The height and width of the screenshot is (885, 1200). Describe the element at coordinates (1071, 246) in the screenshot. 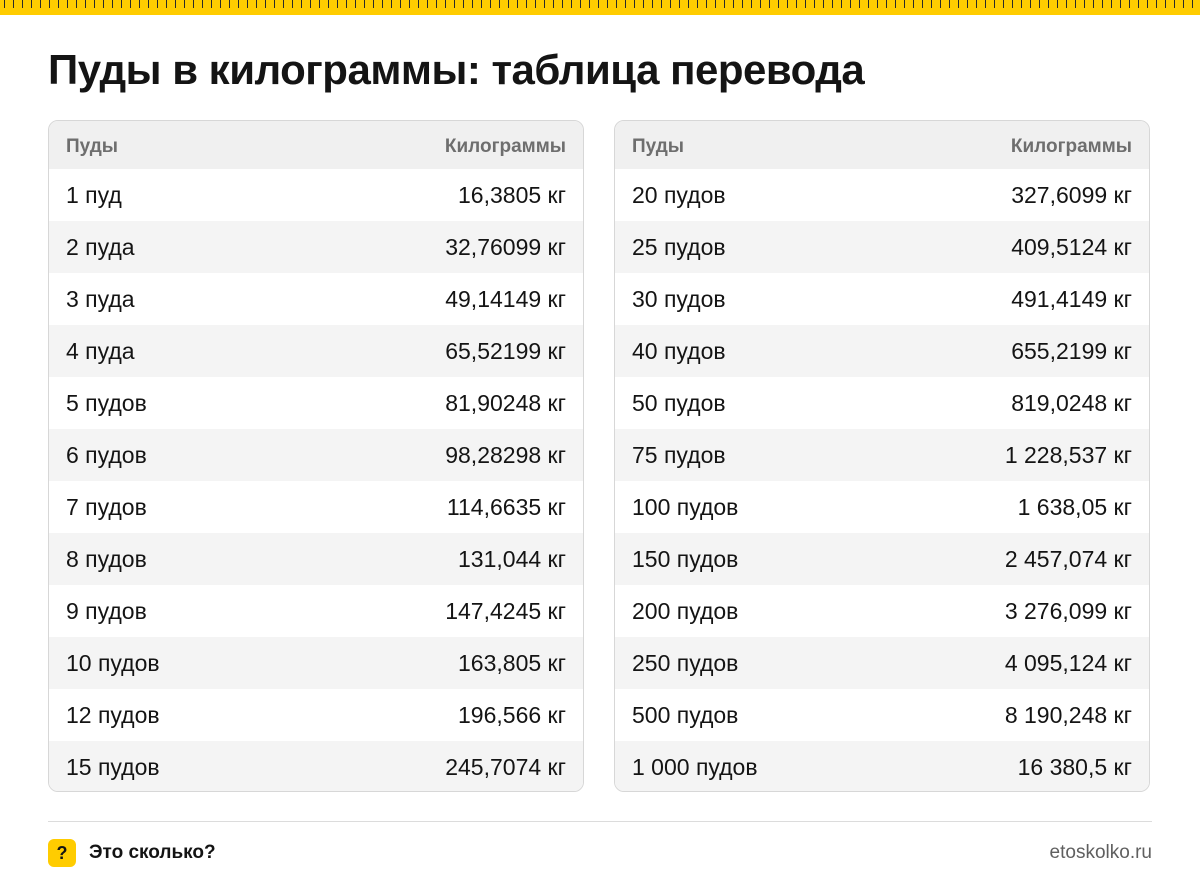

I see `row-kilograms: 409,5124 кг` at that location.